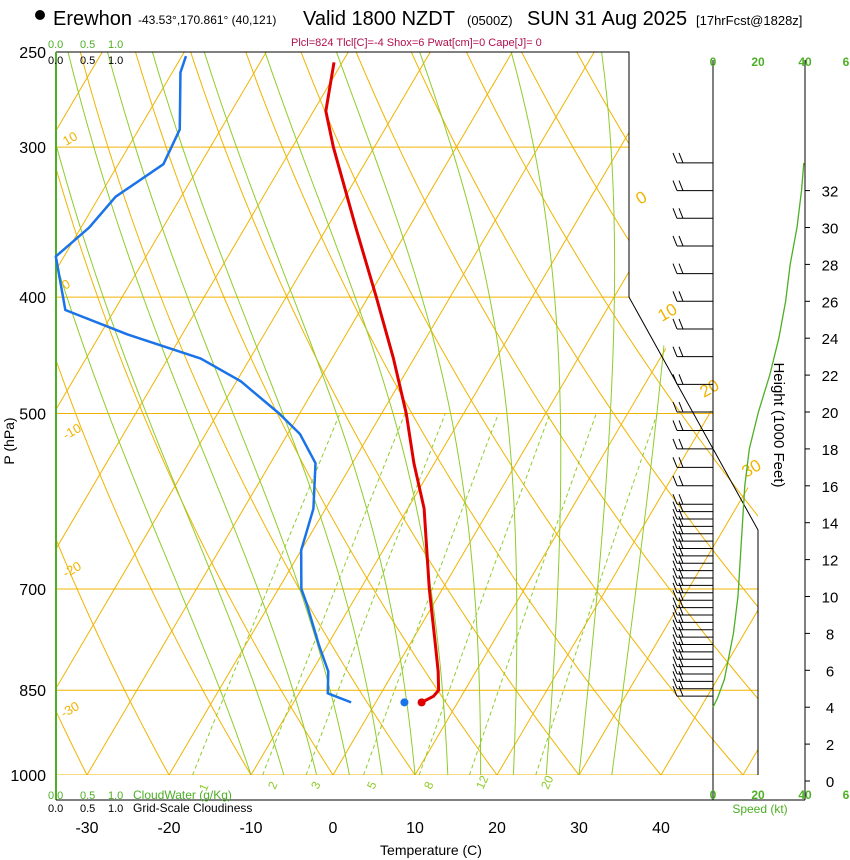  I want to click on height-tick-label: 20, so click(830, 413).